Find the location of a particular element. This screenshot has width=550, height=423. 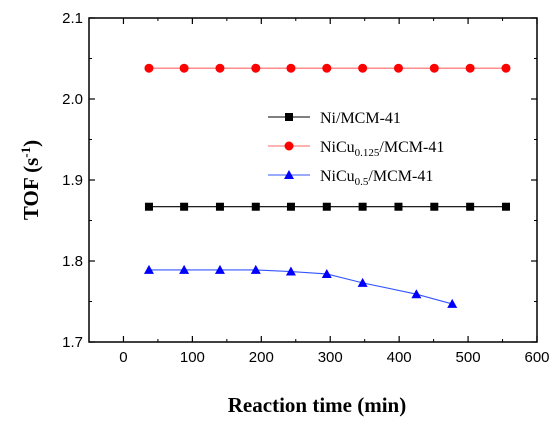

y-tick-label: 2.0 is located at coordinates (72, 99).